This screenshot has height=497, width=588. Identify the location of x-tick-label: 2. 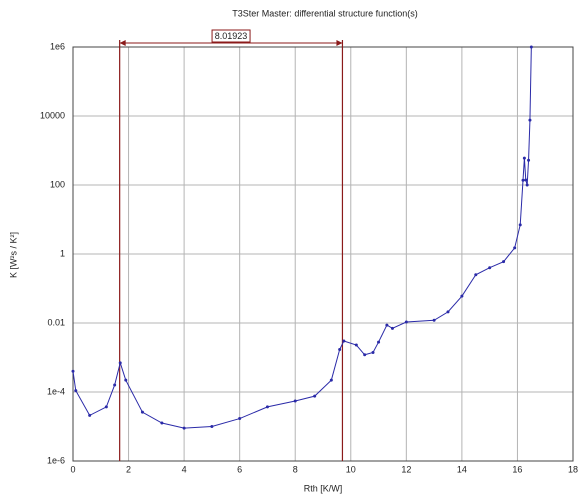
(128, 469).